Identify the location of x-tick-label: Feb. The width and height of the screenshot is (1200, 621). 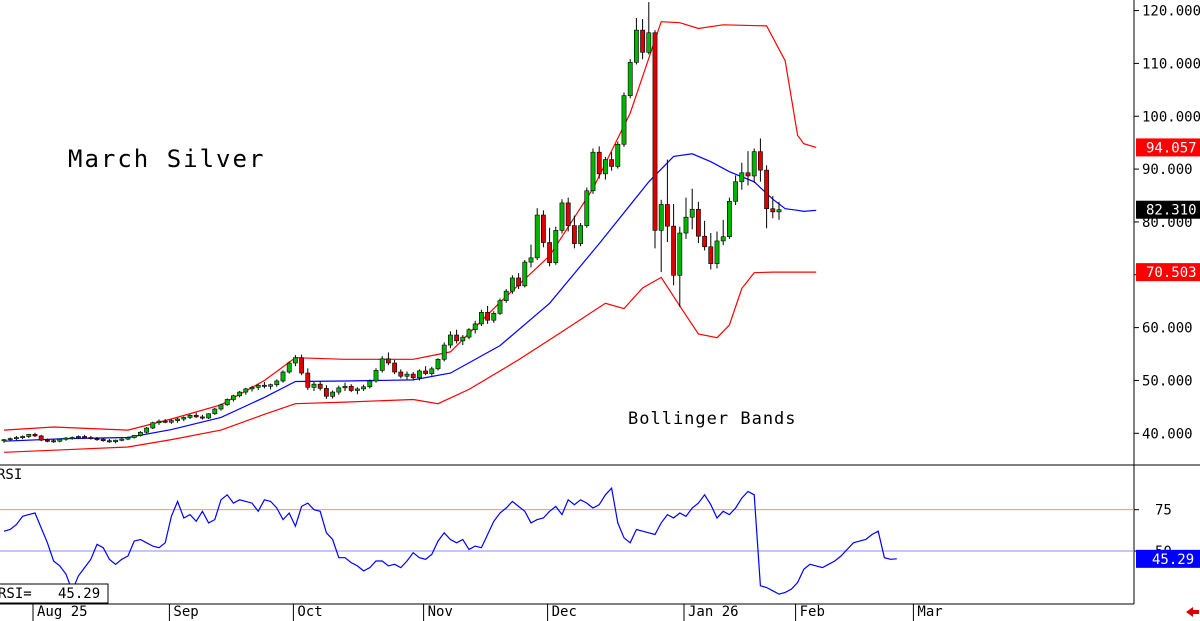
(812, 612).